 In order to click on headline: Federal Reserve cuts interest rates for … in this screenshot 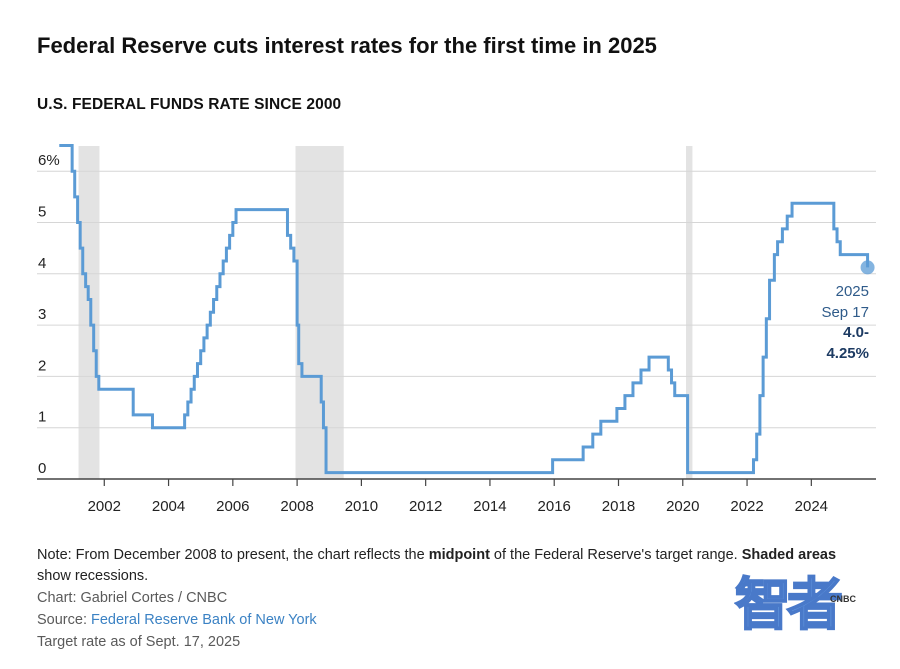, I will do `click(347, 45)`.